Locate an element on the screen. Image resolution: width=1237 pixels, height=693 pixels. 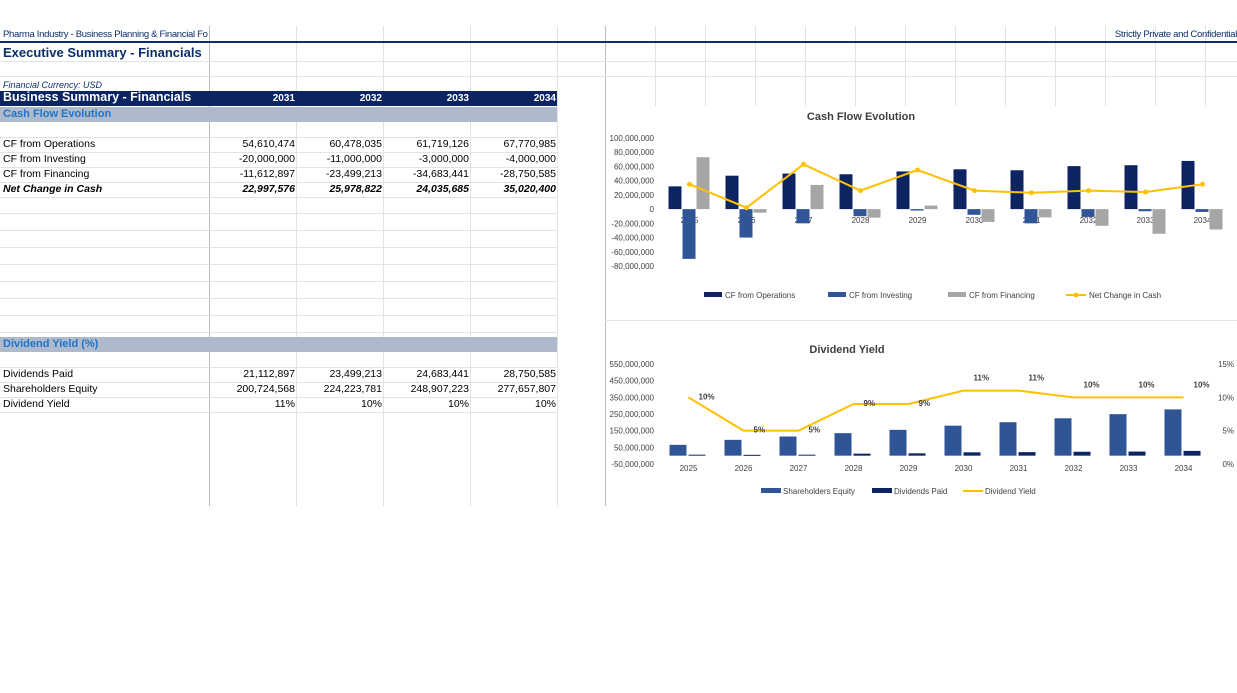
table-cell: 24,035,685 is located at coordinates (442, 189).